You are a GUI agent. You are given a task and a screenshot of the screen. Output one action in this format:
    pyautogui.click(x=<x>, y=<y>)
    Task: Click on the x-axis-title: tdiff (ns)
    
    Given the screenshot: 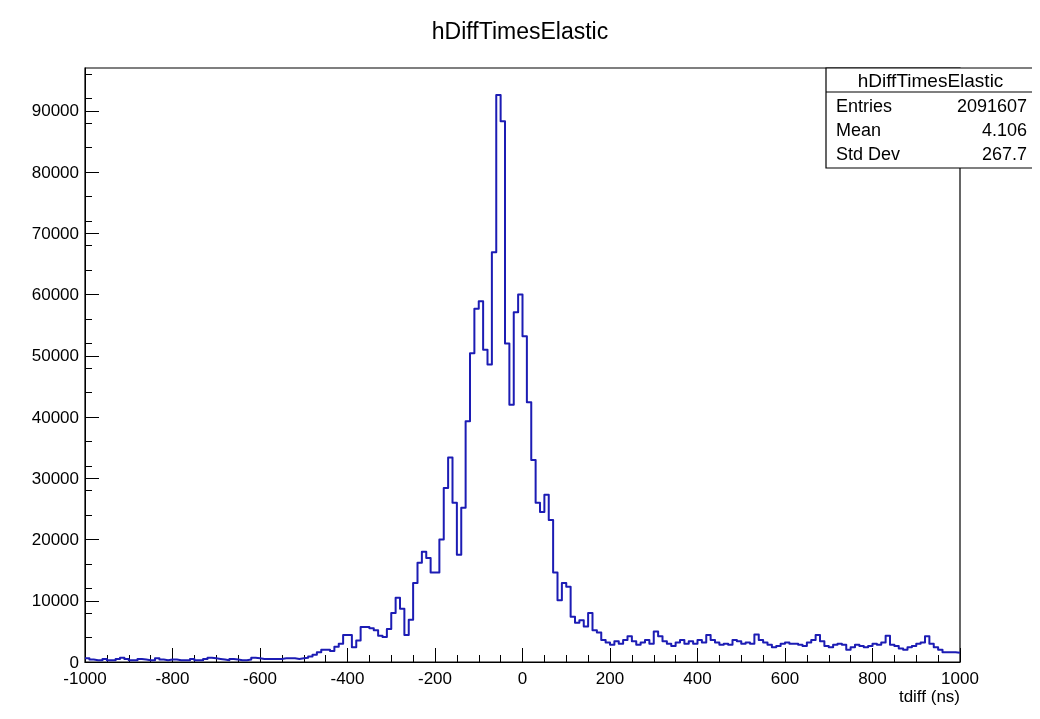 What is the action you would take?
    pyautogui.click(x=929, y=696)
    